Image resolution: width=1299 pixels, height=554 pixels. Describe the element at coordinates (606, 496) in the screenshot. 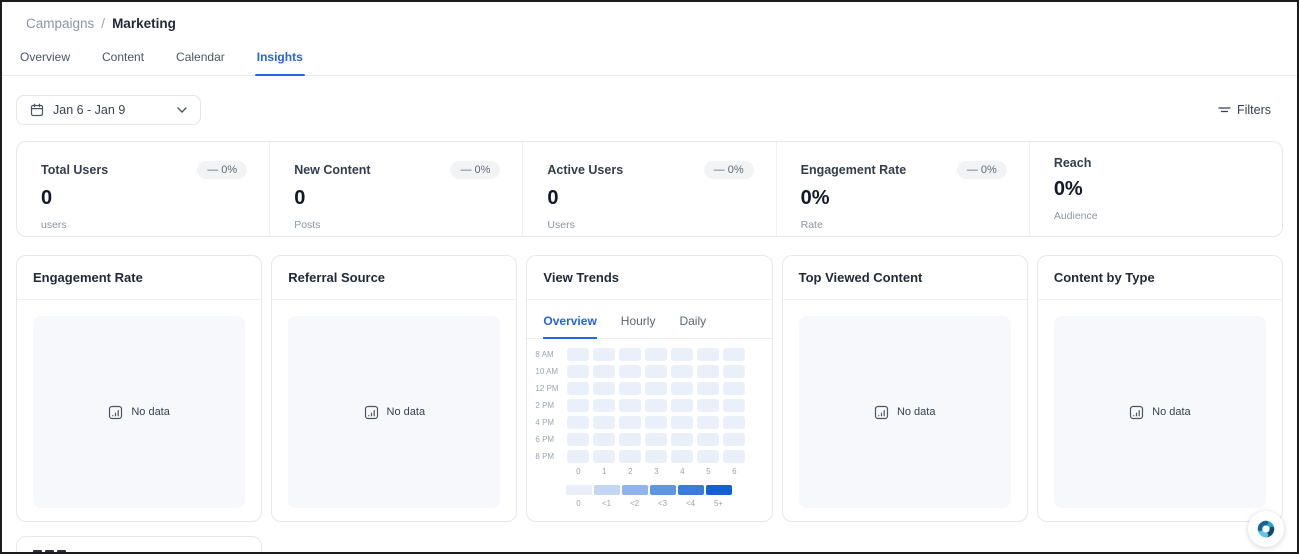

I see `legend-item: <1` at that location.